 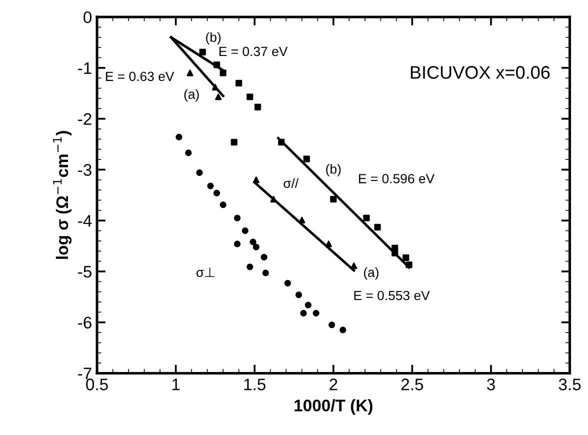 I want to click on x-tick-label: 1, so click(x=176, y=384).